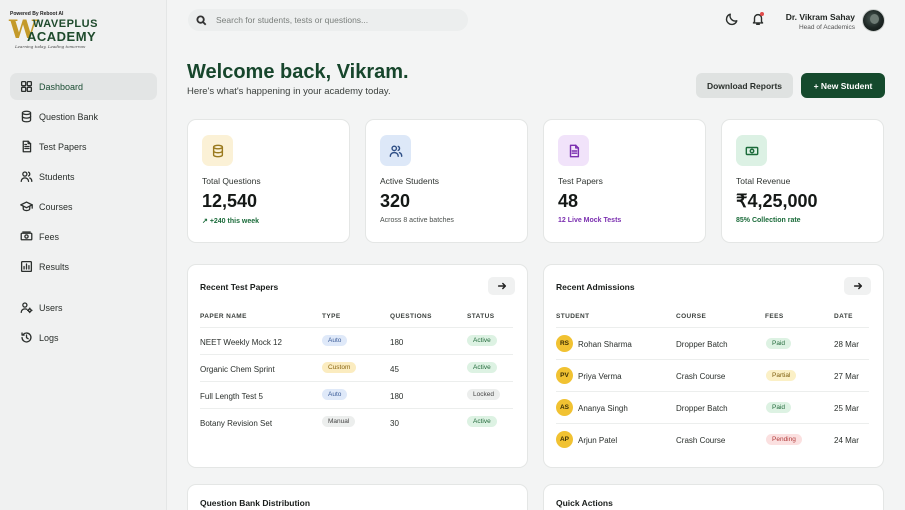  What do you see at coordinates (751, 150) in the screenshot?
I see `money-icon` at bounding box center [751, 150].